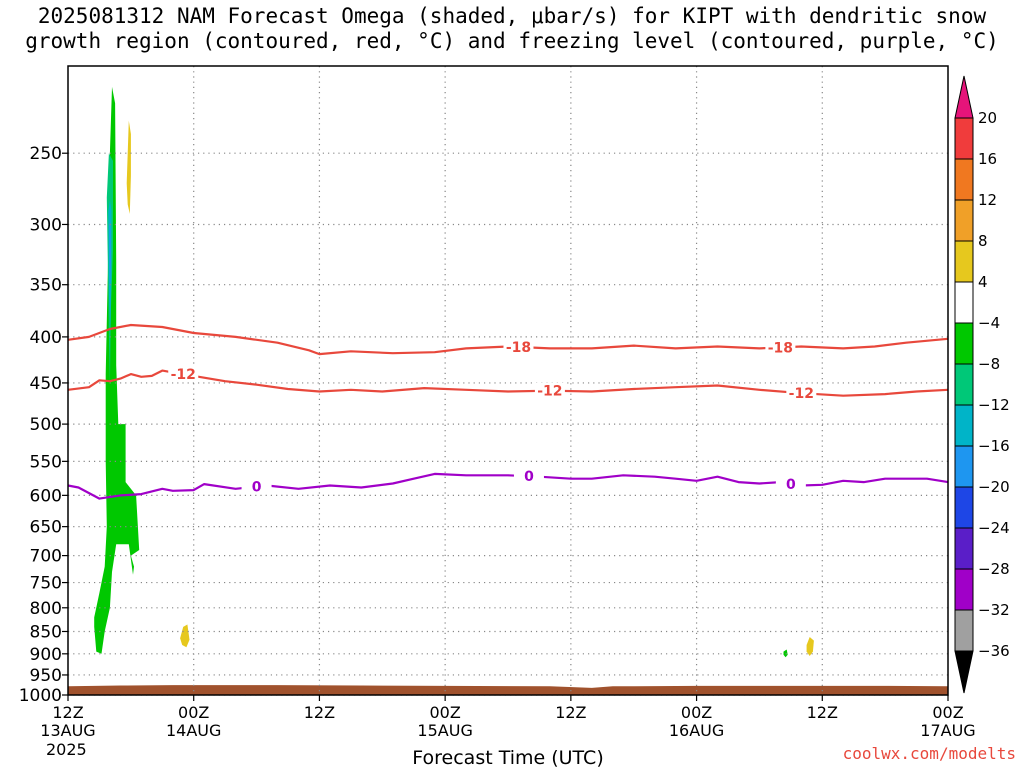 The height and width of the screenshot is (768, 1024). Describe the element at coordinates (987, 118) in the screenshot. I see `colorbar-label-0: 20` at that location.